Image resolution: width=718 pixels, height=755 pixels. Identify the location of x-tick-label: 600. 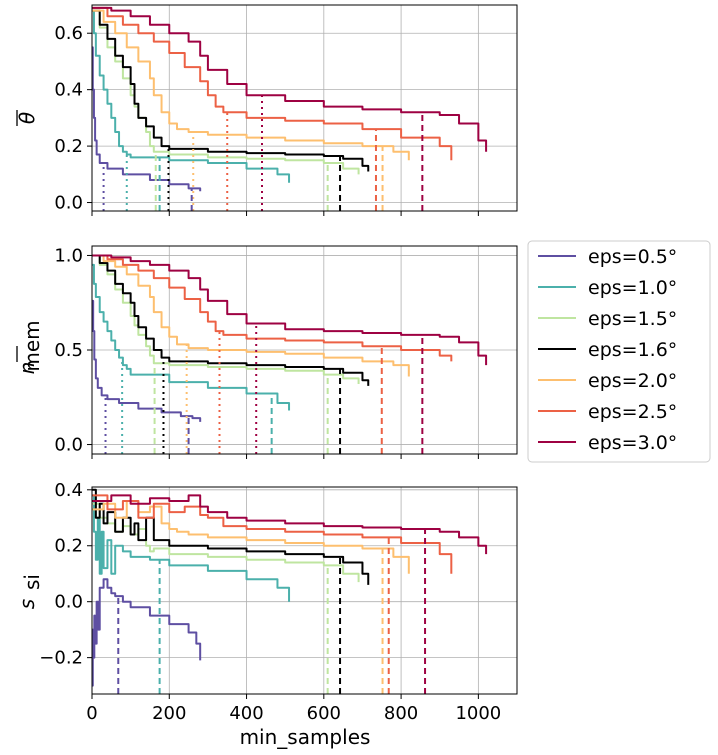
(324, 713).